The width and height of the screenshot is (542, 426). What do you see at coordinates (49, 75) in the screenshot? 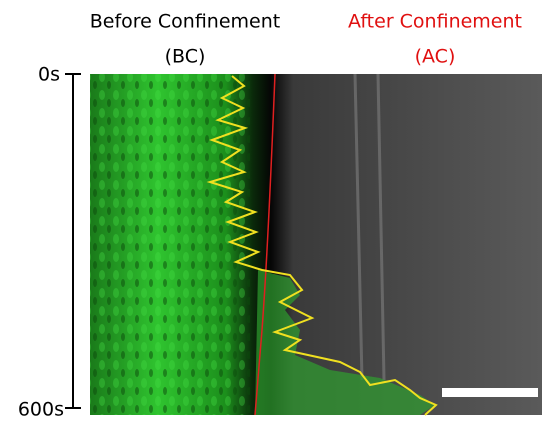
I see `time-start: 0s` at bounding box center [49, 75].